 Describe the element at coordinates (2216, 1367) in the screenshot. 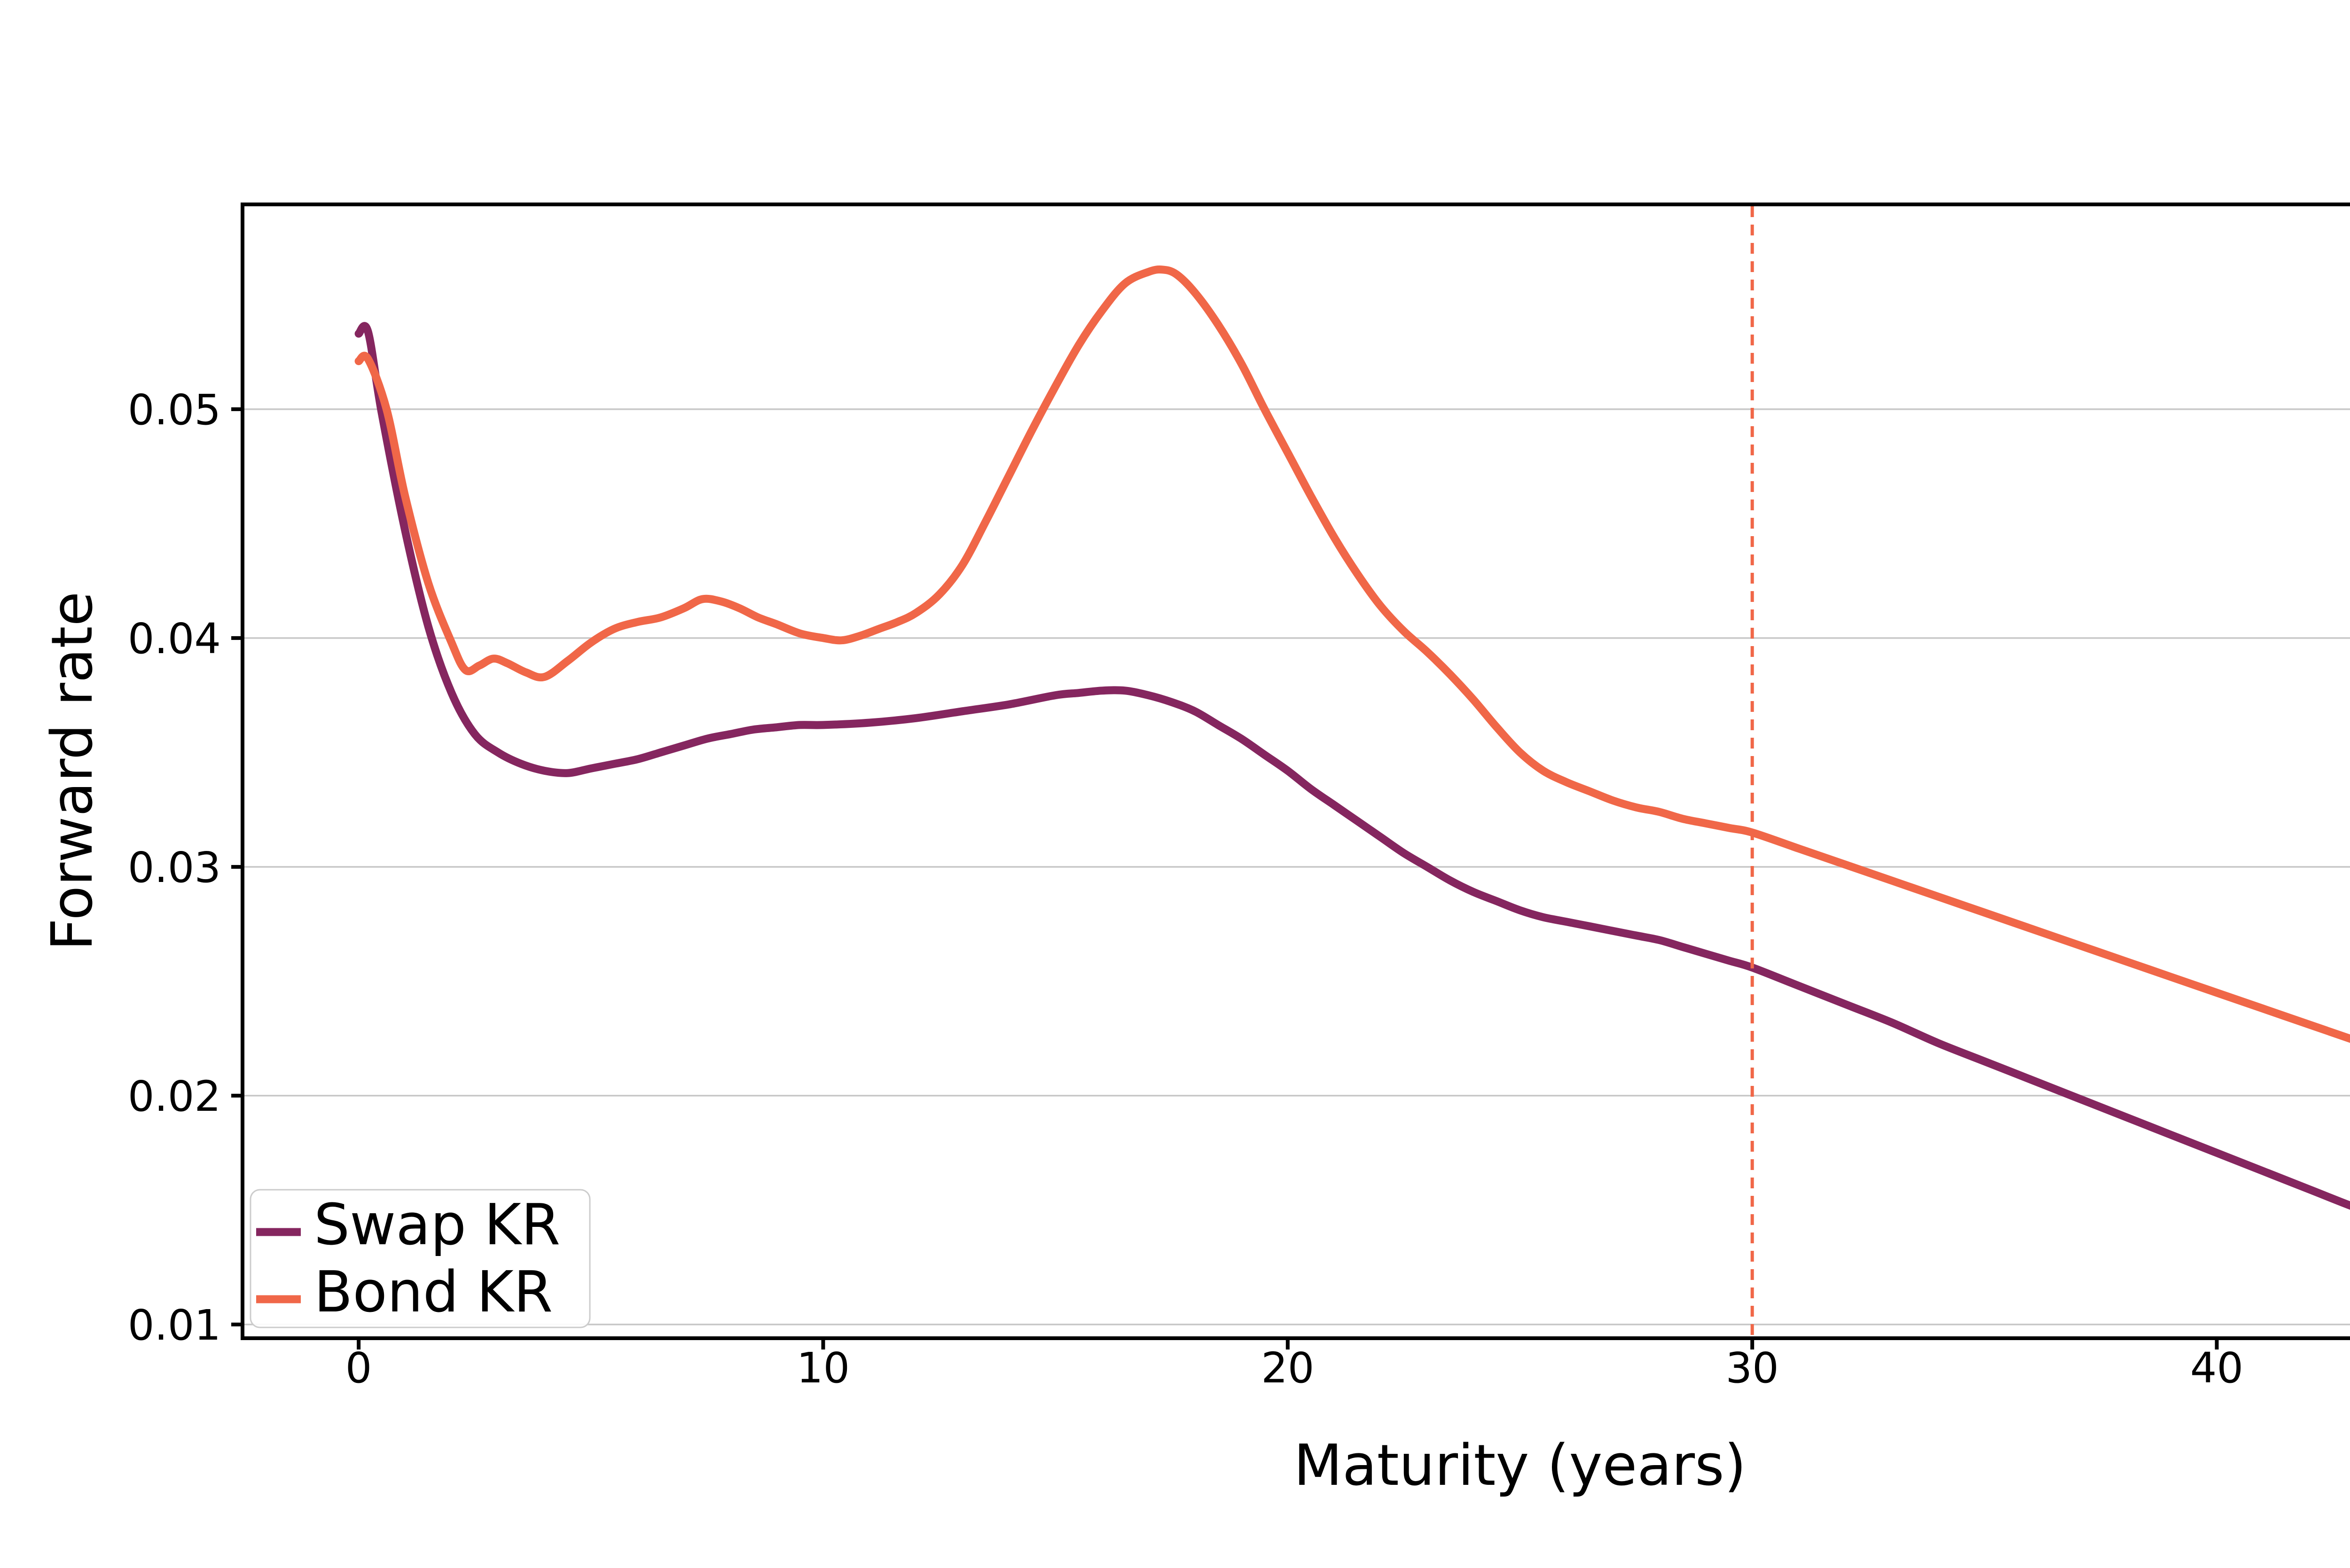

I see `x-tick-label-40: 40` at that location.